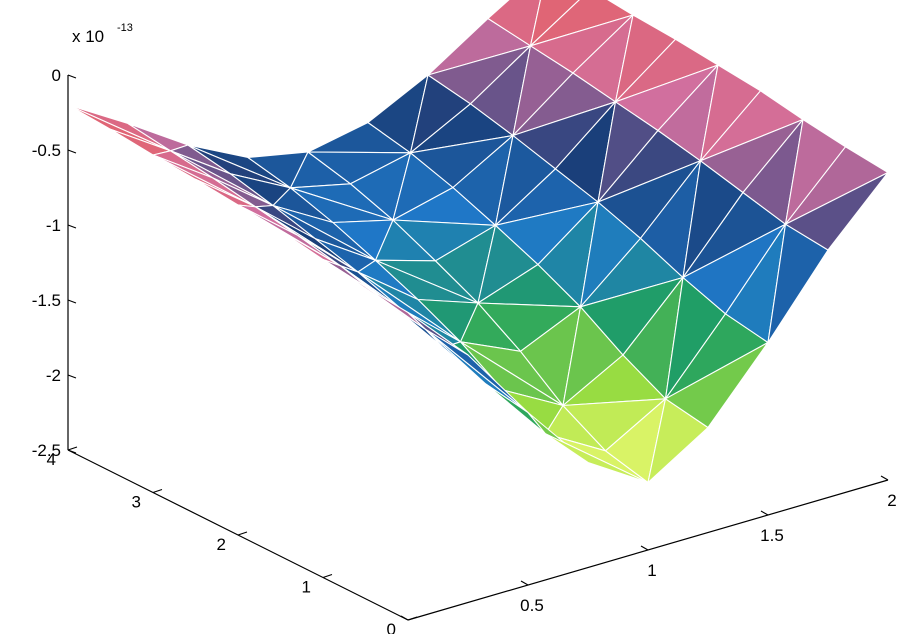 This screenshot has height=634, width=911. What do you see at coordinates (56, 75) in the screenshot?
I see `z-tick-label: 0` at bounding box center [56, 75].